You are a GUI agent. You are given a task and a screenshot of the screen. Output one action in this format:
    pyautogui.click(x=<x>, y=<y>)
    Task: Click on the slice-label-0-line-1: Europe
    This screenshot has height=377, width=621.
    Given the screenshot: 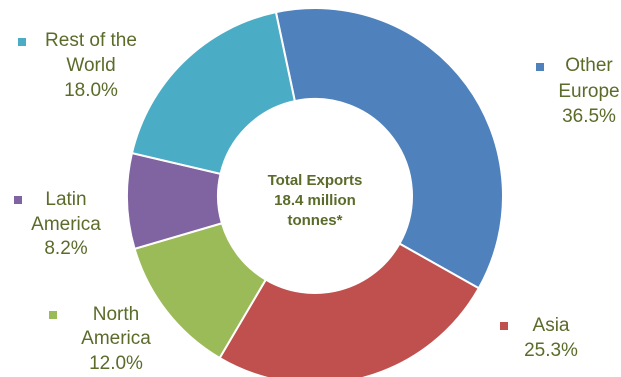 What is the action you would take?
    pyautogui.click(x=588, y=91)
    